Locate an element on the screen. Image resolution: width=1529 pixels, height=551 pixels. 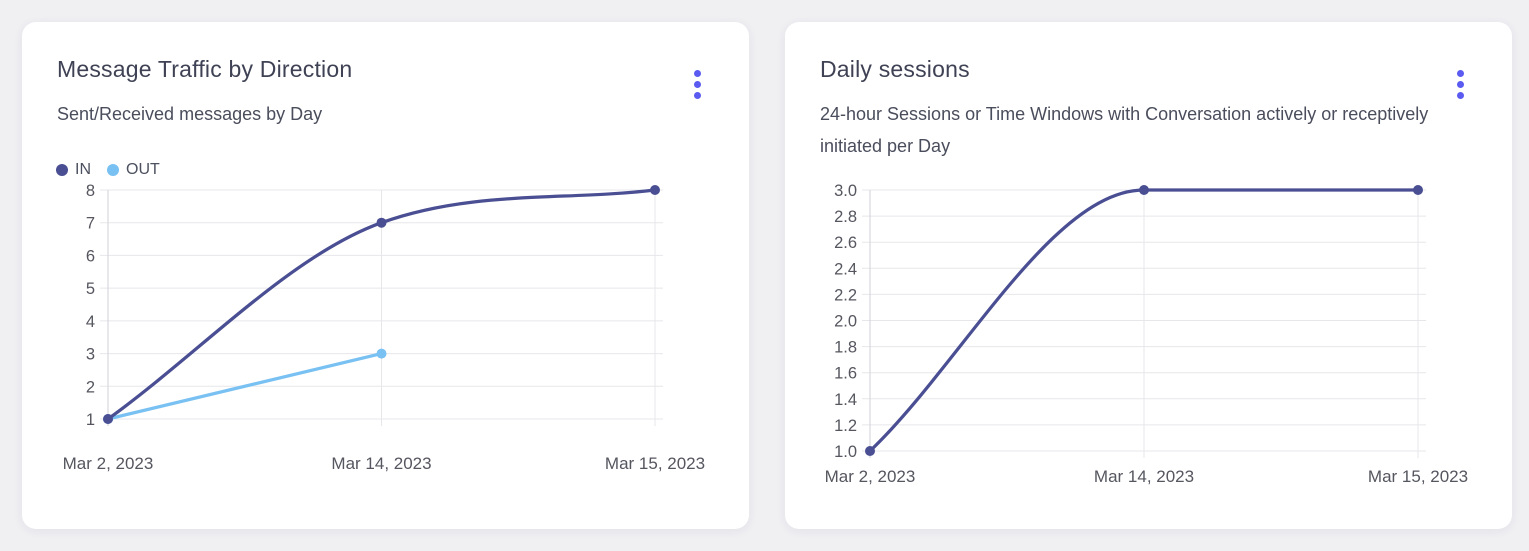
svg-text: 1.0 is located at coordinates (845, 452).